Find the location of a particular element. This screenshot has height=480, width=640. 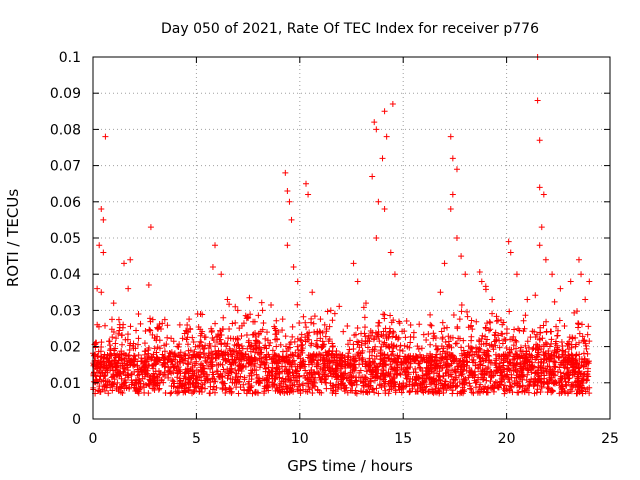

y-tick-label: 0.09 is located at coordinates (65, 94).